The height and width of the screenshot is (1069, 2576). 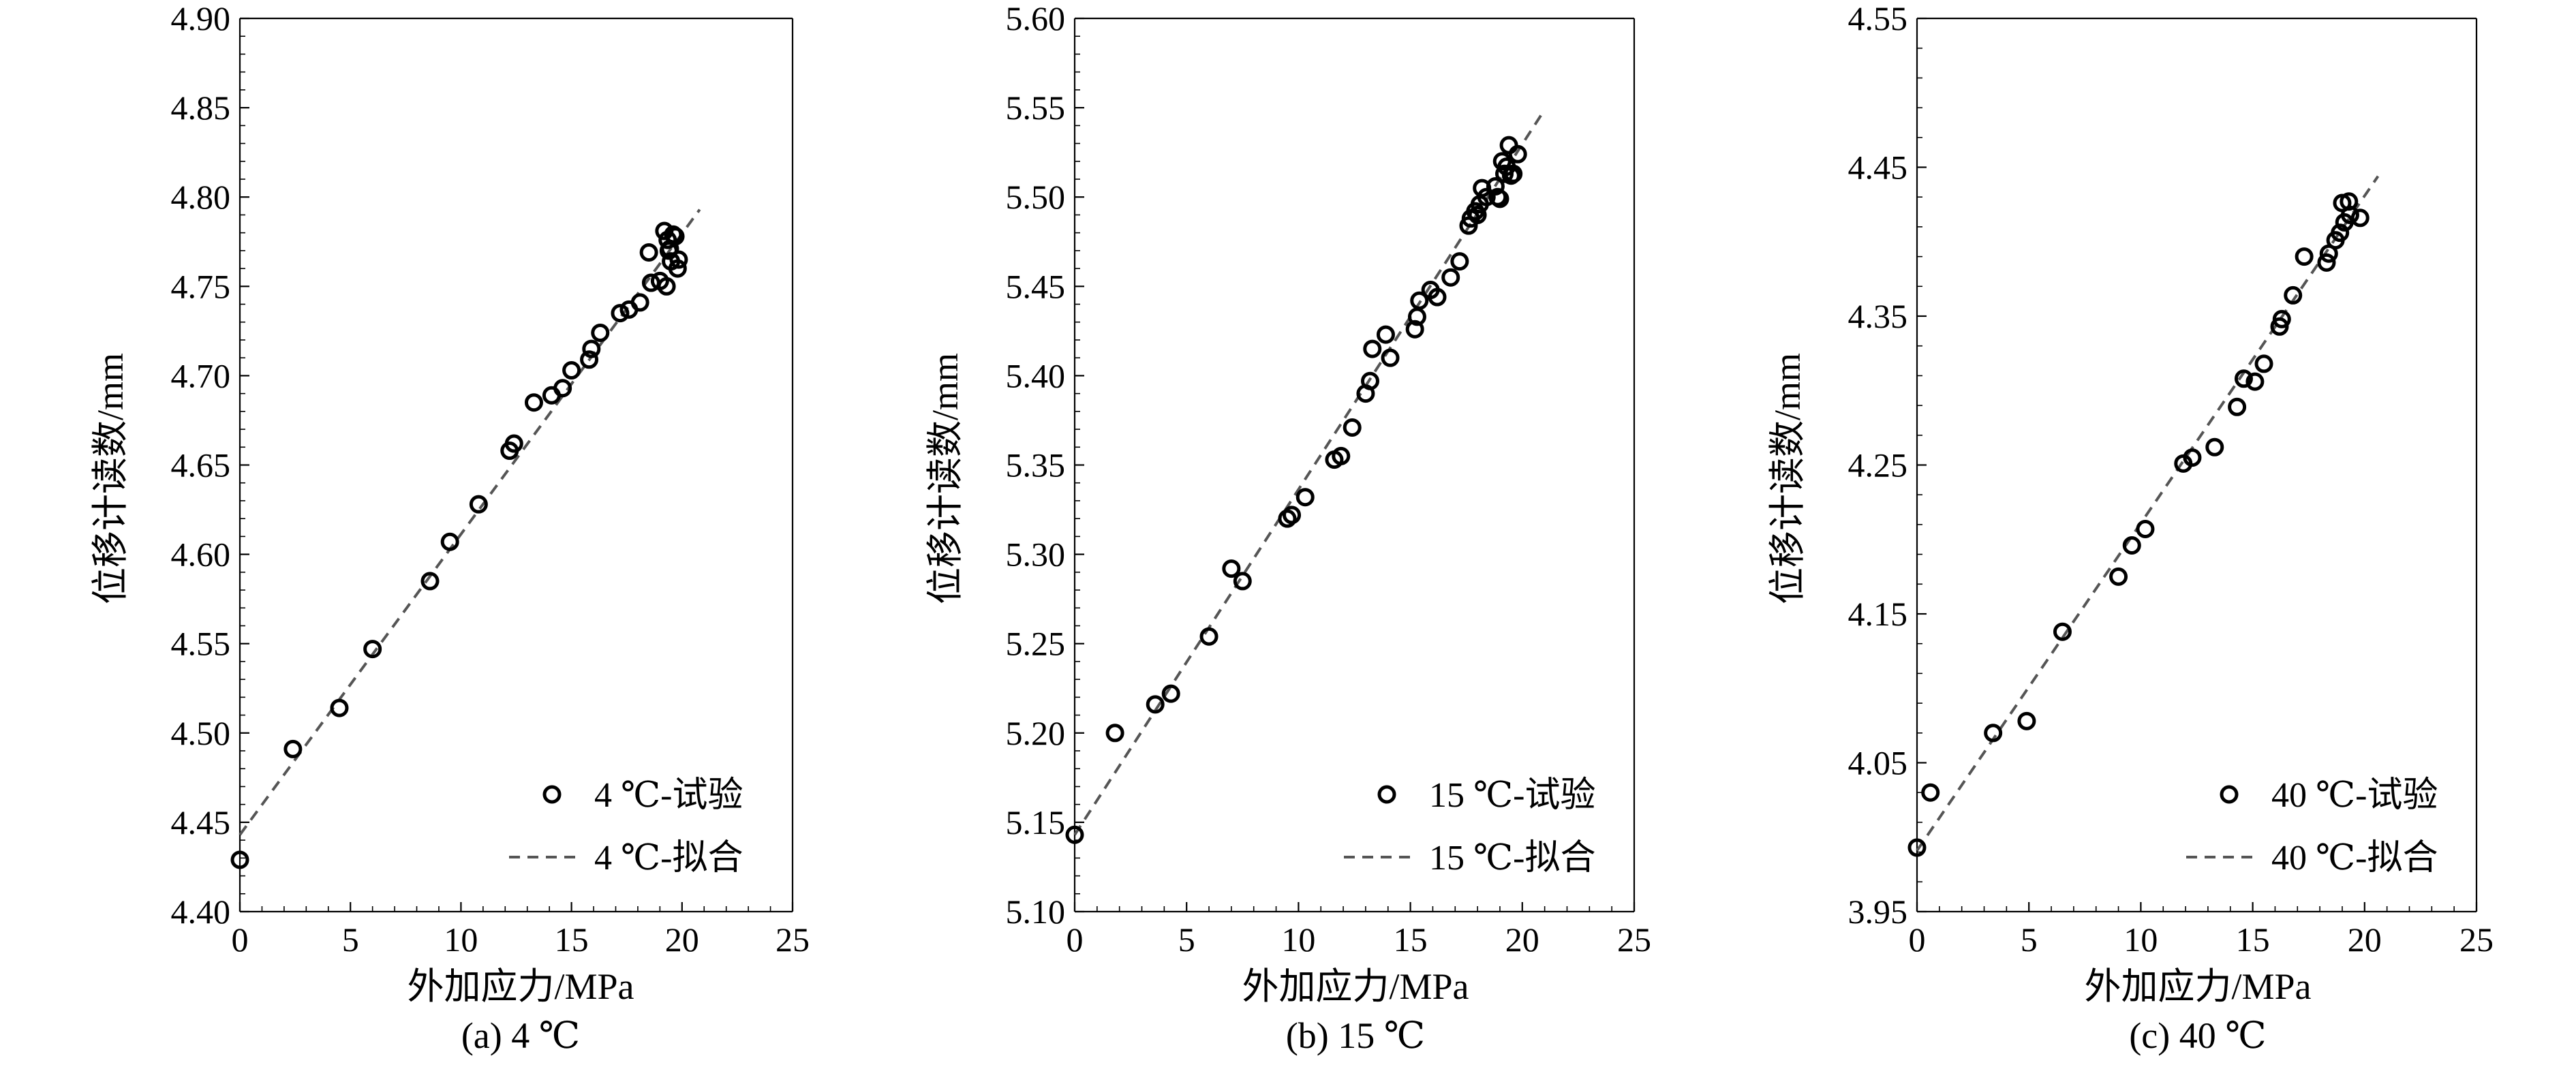 I want to click on y-tick-label: 5.35, so click(x=1036, y=465).